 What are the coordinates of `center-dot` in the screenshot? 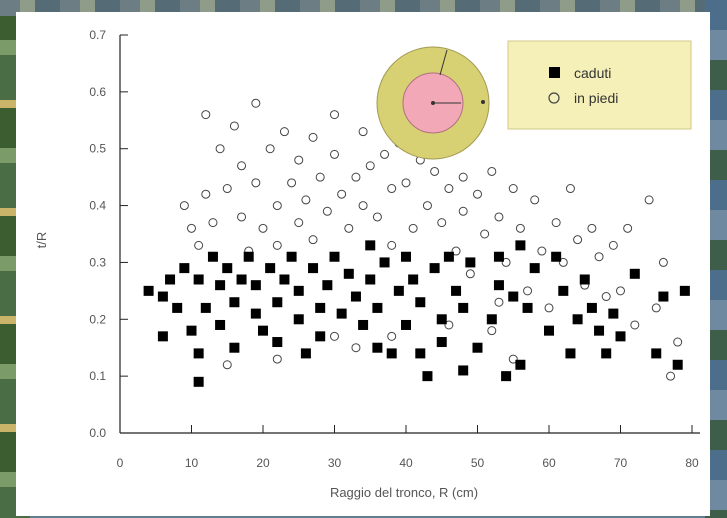 It's located at (433, 103).